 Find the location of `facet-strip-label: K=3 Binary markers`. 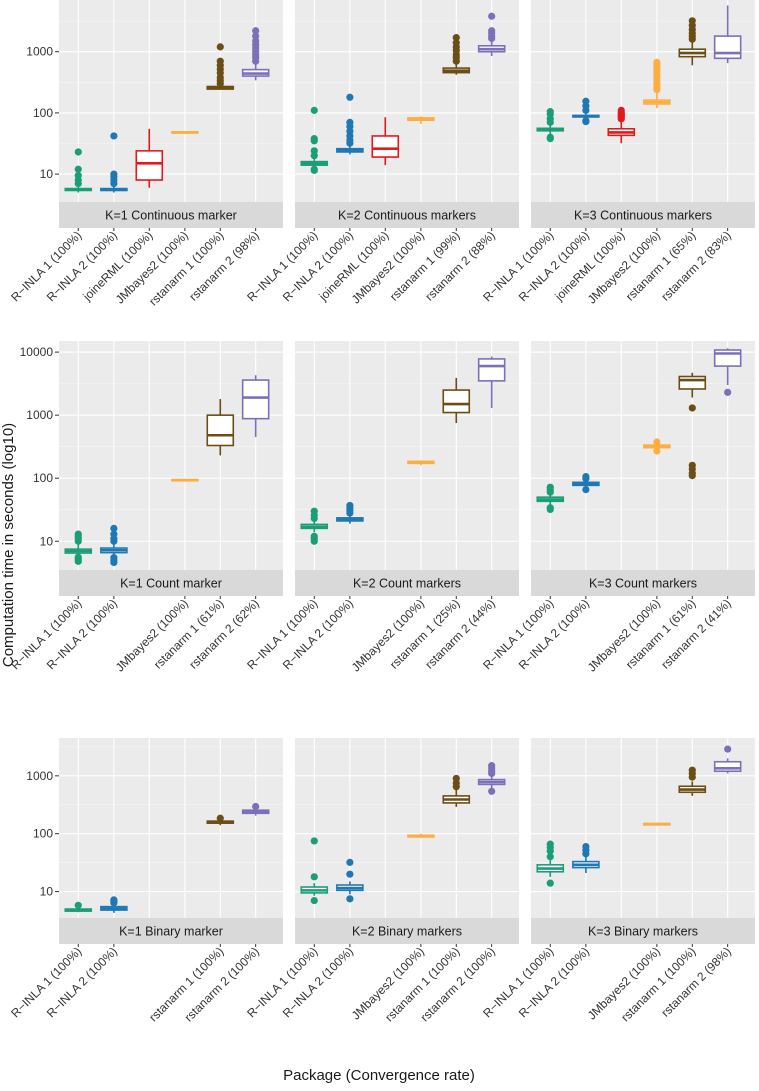

facet-strip-label: K=3 Binary markers is located at coordinates (643, 932).